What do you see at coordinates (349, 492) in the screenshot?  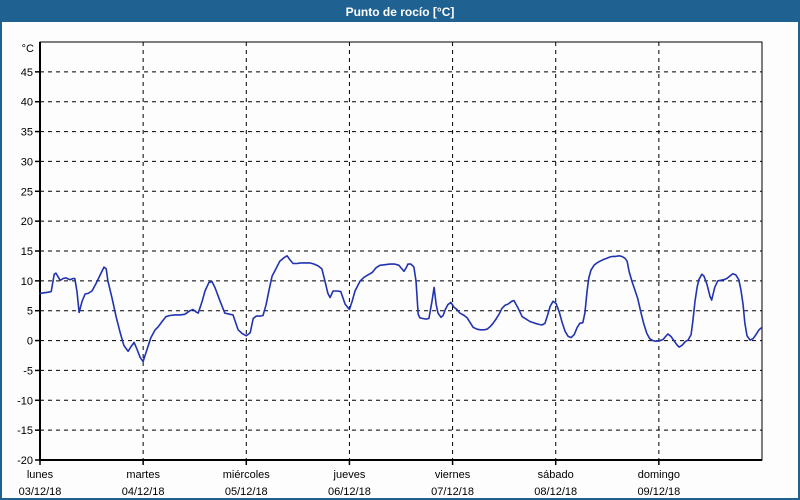 I see `day-date-label: 06/12/18` at bounding box center [349, 492].